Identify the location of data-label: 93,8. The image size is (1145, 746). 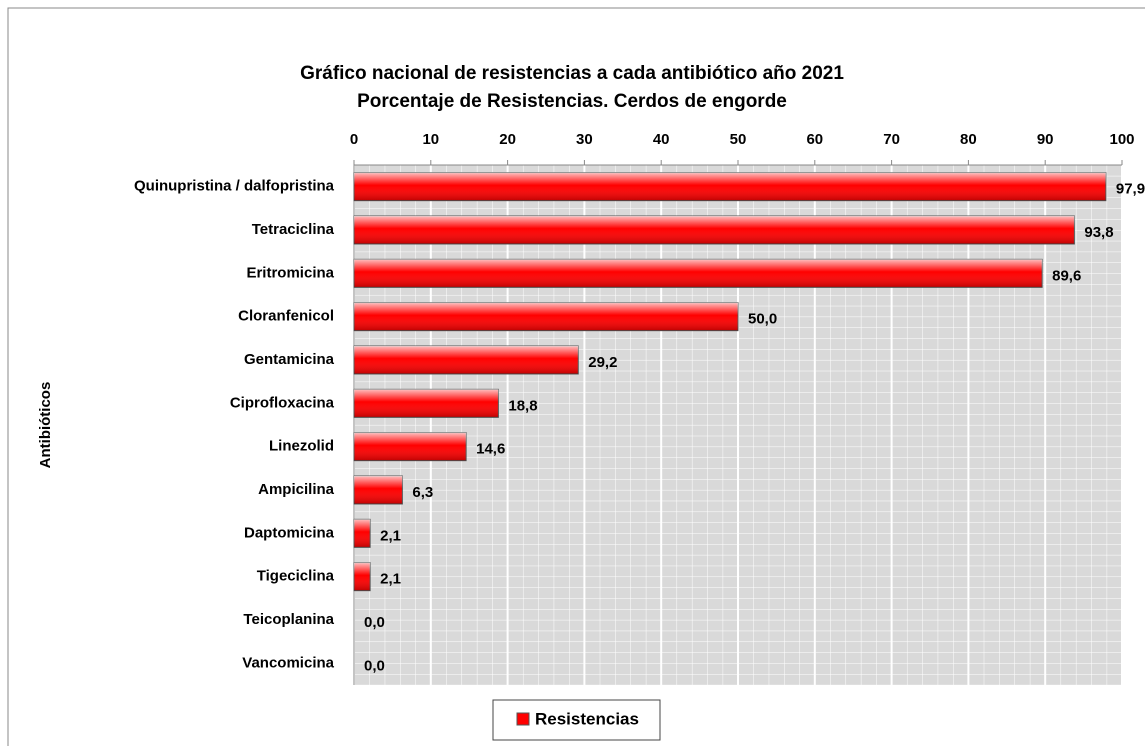
(1098, 232).